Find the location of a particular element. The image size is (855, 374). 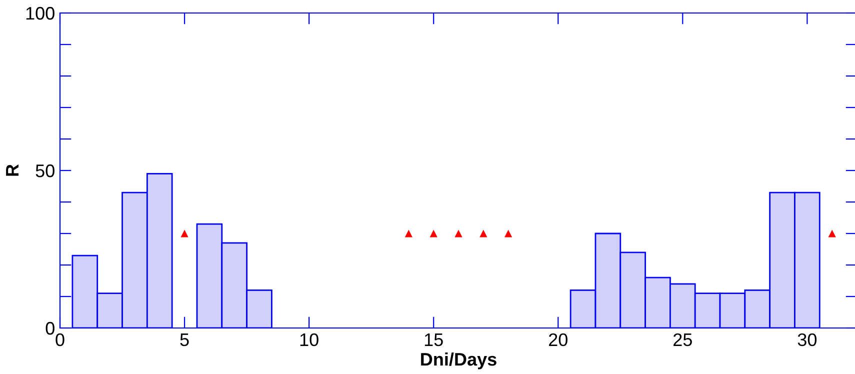

x-tick-label: 30 is located at coordinates (807, 339).